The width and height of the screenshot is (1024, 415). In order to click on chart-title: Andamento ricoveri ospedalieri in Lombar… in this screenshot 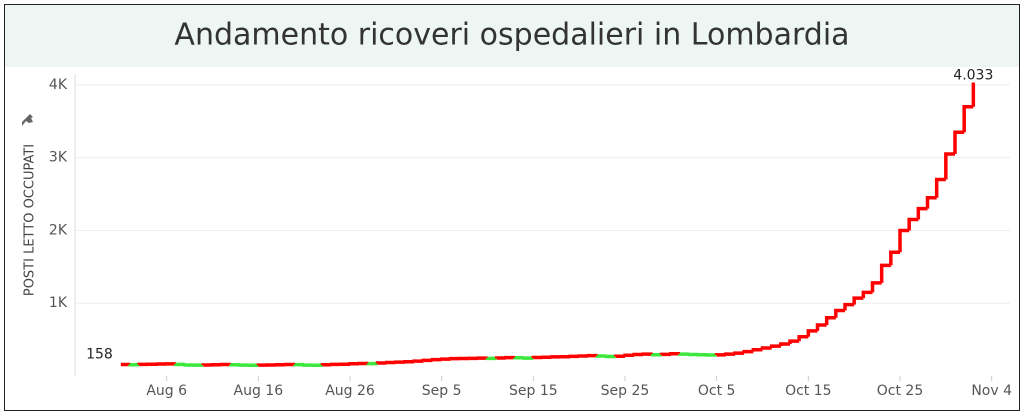, I will do `click(511, 35)`.